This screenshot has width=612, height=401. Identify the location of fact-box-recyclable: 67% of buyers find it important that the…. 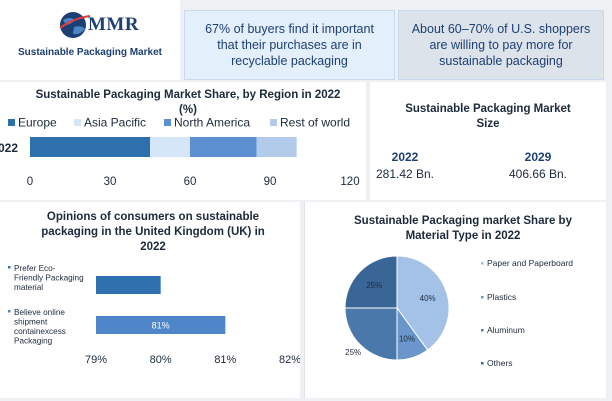
(289, 45).